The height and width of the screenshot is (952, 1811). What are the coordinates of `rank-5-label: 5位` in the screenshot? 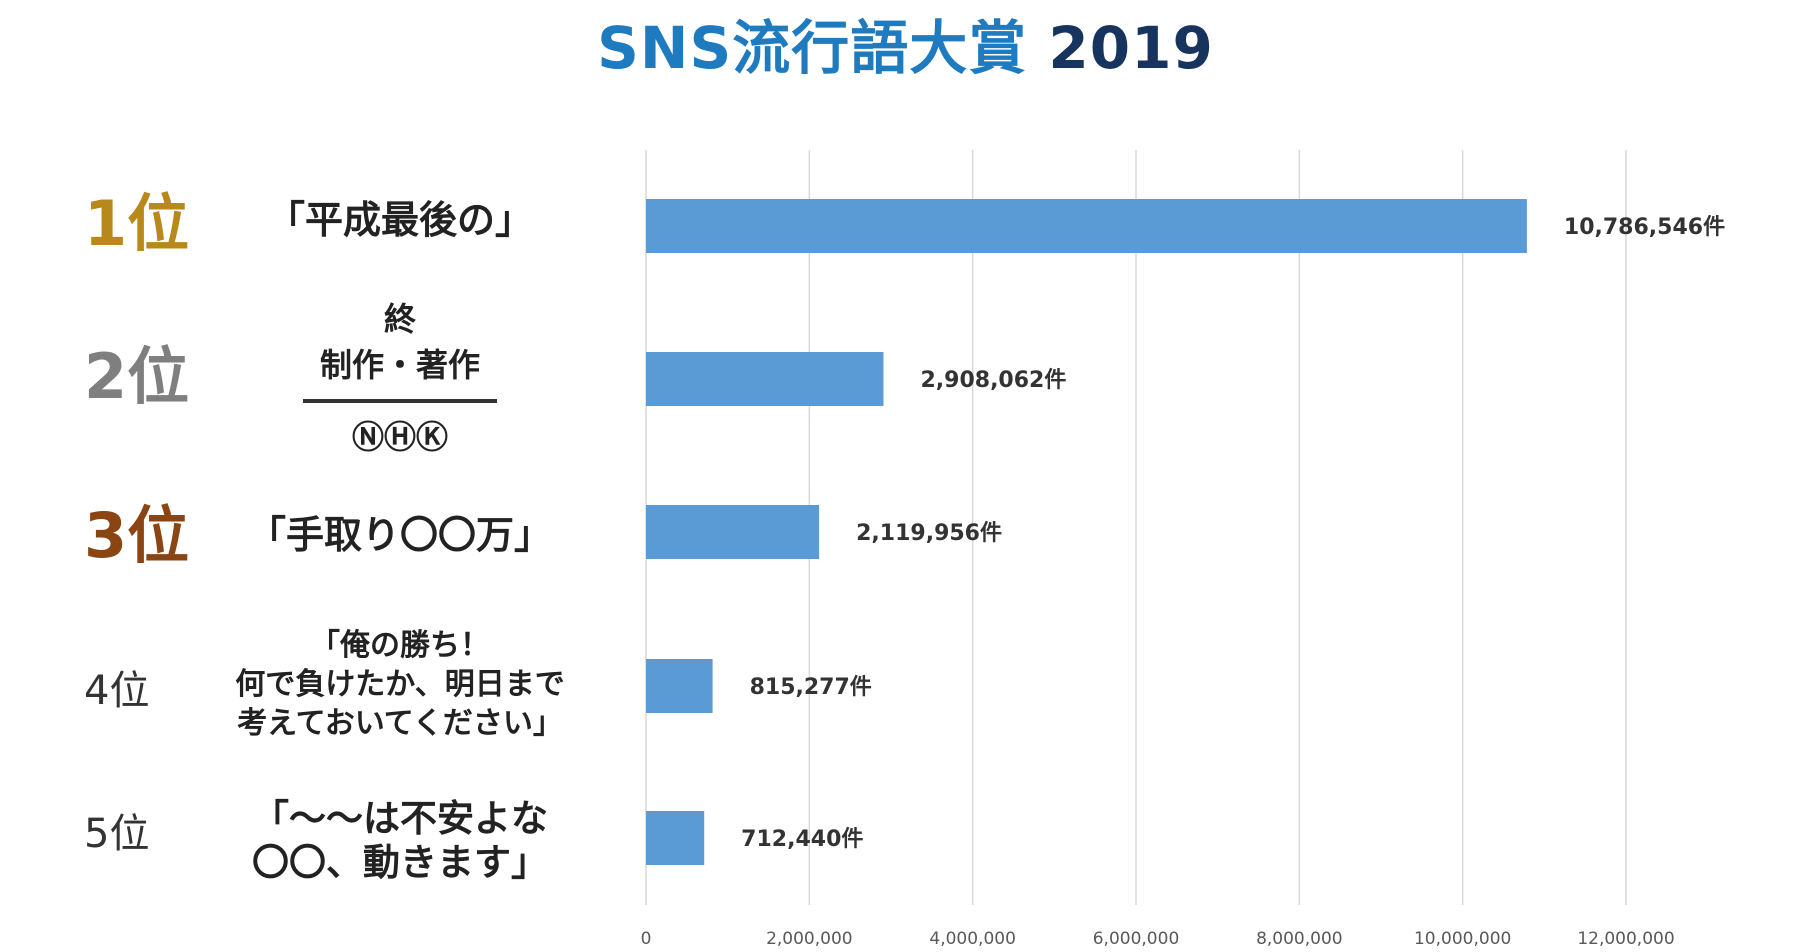 It's located at (117, 834).